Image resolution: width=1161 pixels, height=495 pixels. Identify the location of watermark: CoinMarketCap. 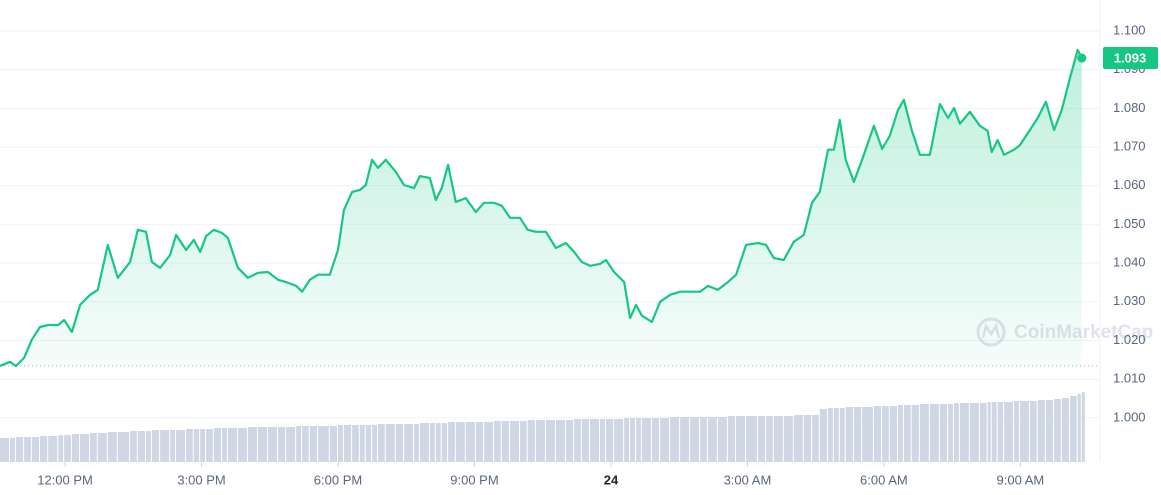
(1064, 332).